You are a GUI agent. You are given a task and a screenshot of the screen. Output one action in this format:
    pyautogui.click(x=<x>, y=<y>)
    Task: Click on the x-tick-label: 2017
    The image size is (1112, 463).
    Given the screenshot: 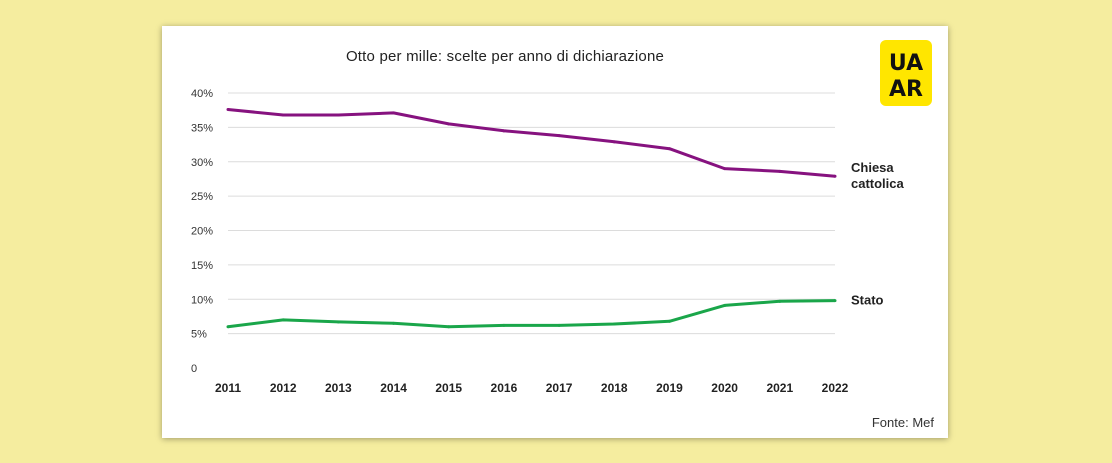 What is the action you would take?
    pyautogui.click(x=559, y=388)
    